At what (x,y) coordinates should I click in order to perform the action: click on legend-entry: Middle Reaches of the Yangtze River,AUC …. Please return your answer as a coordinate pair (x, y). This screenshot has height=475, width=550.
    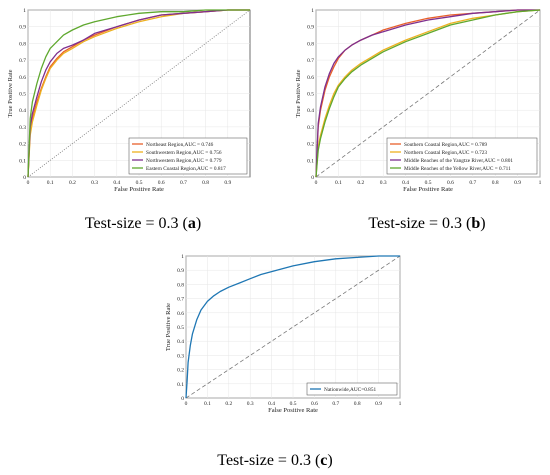
    Looking at the image, I should click on (458, 160).